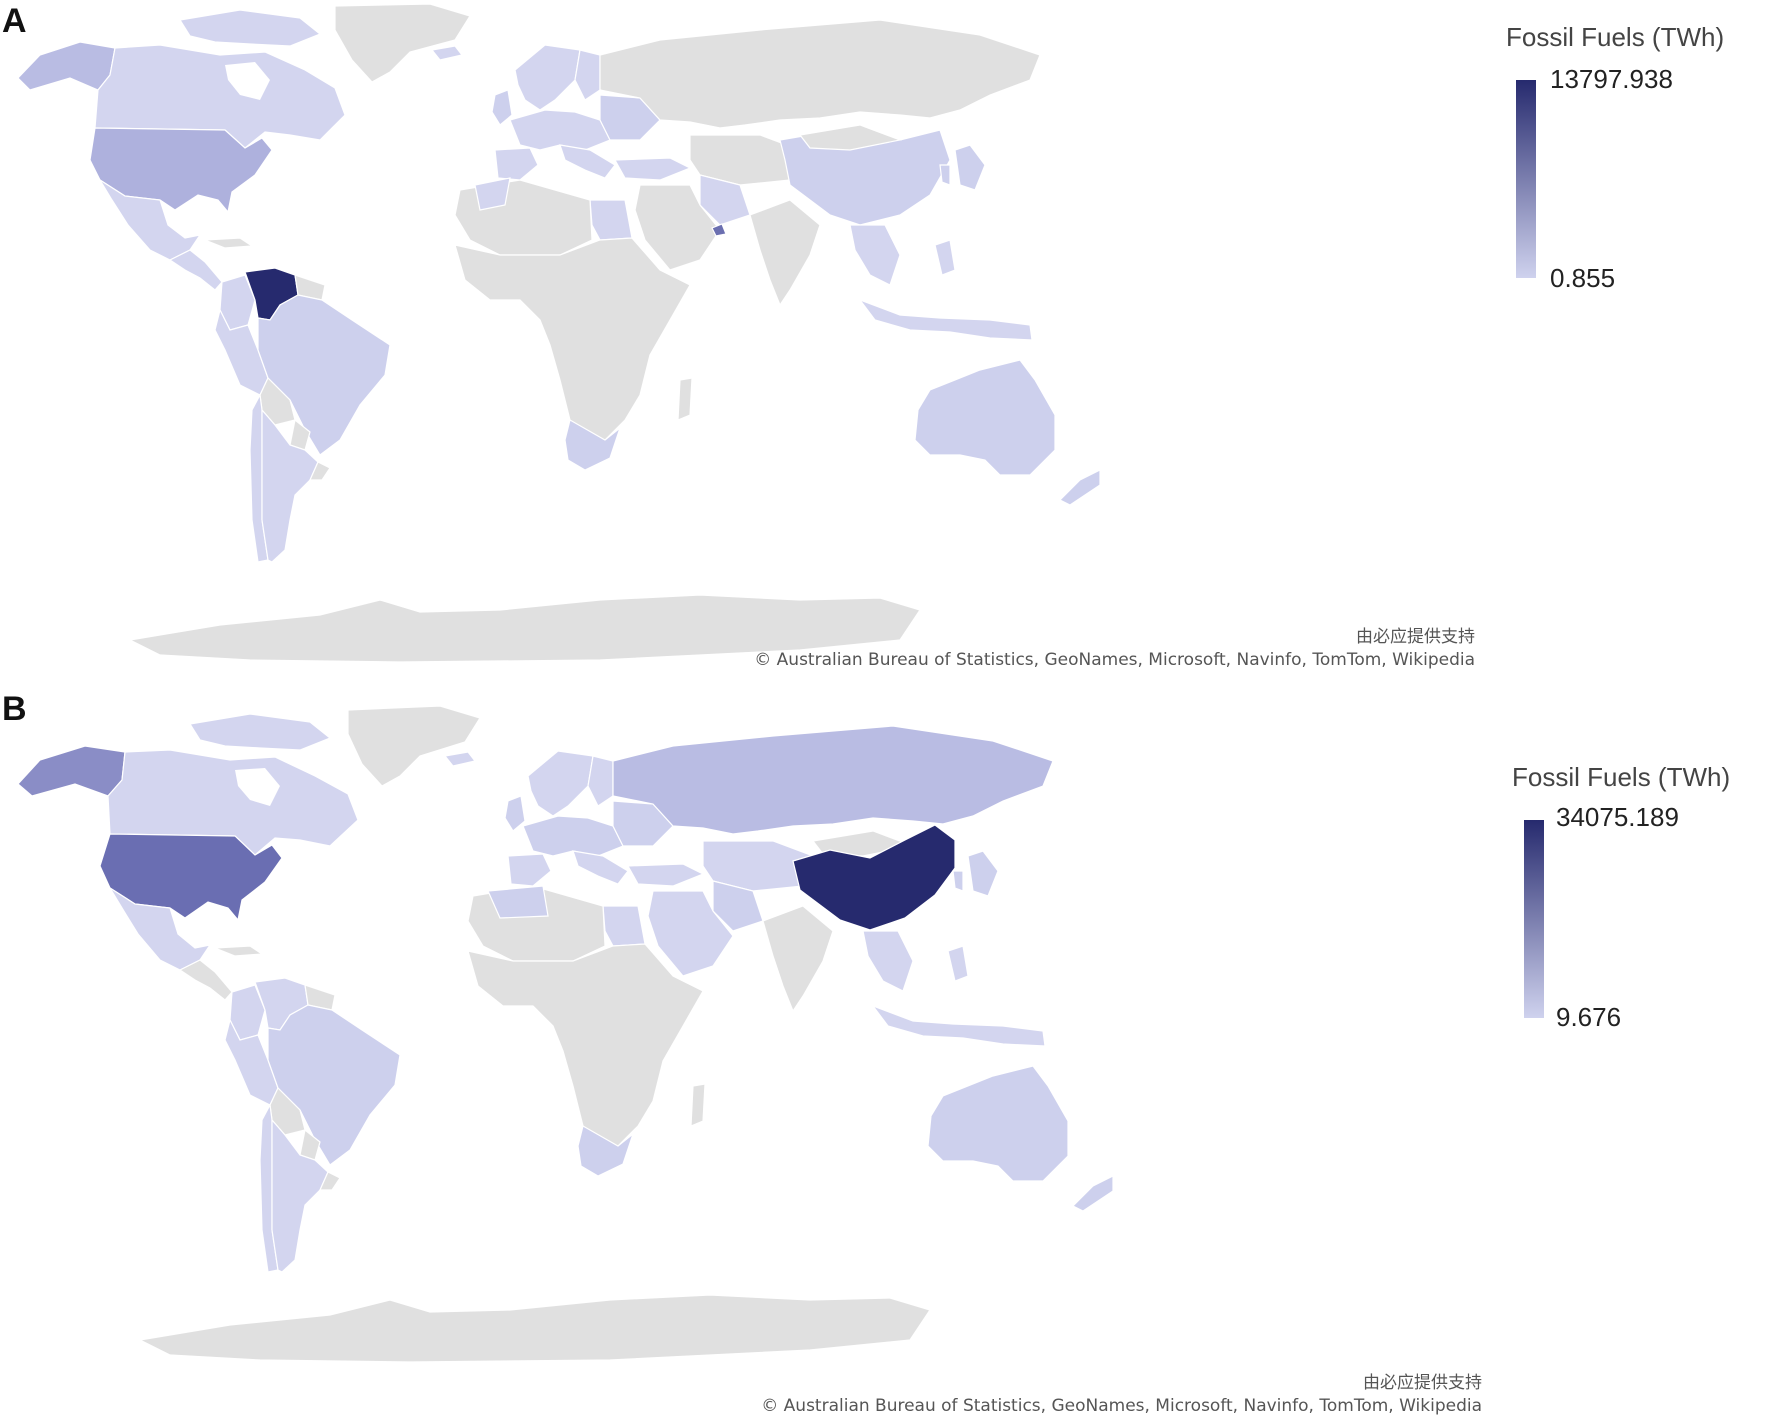 The height and width of the screenshot is (1417, 1772). Describe the element at coordinates (523, 217) in the screenshot. I see `north-africa` at that location.